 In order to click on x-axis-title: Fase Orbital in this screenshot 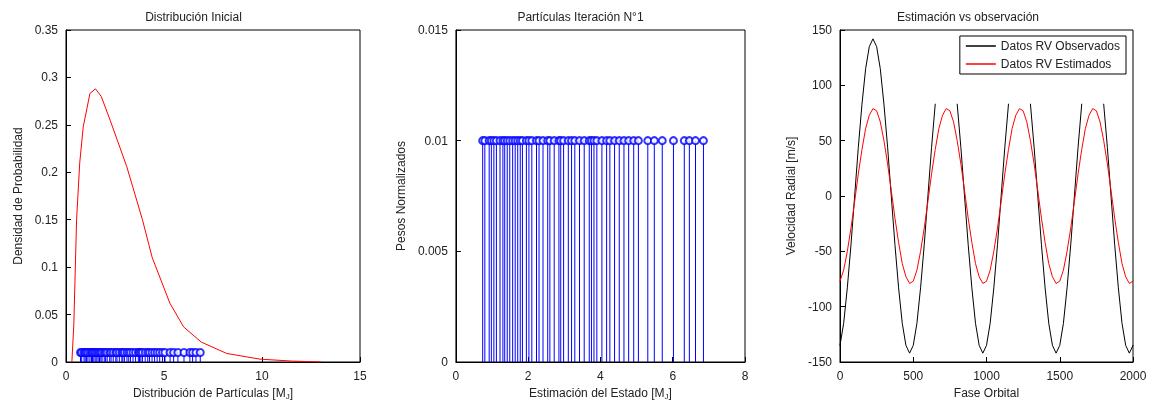, I will do `click(986, 392)`.